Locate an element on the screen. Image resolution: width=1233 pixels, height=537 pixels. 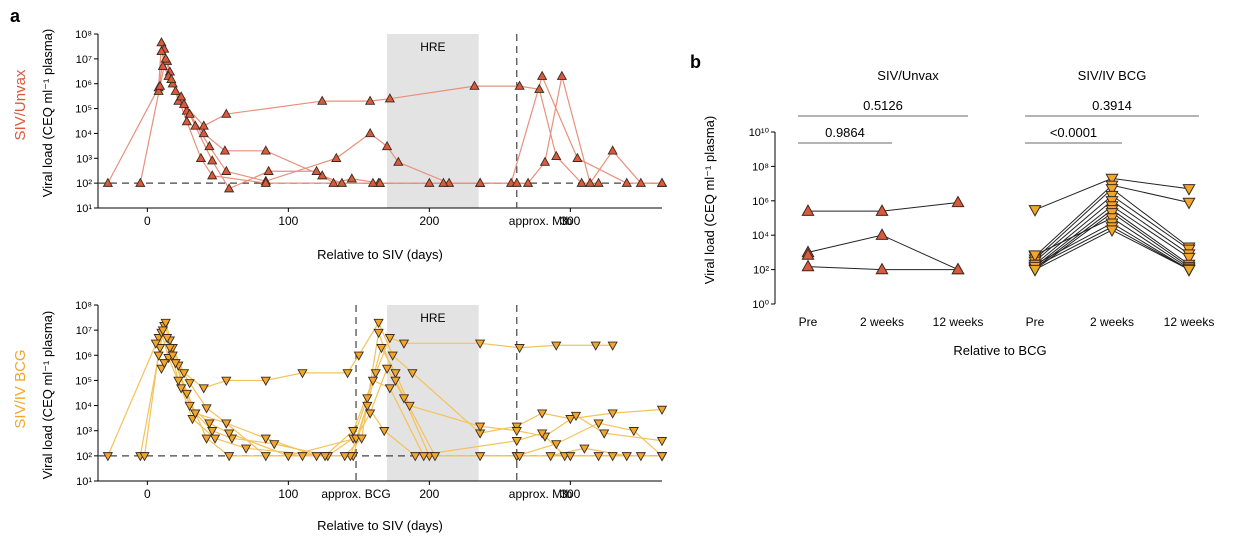
unvax-x-tick-label: 100 is located at coordinates (288, 221).